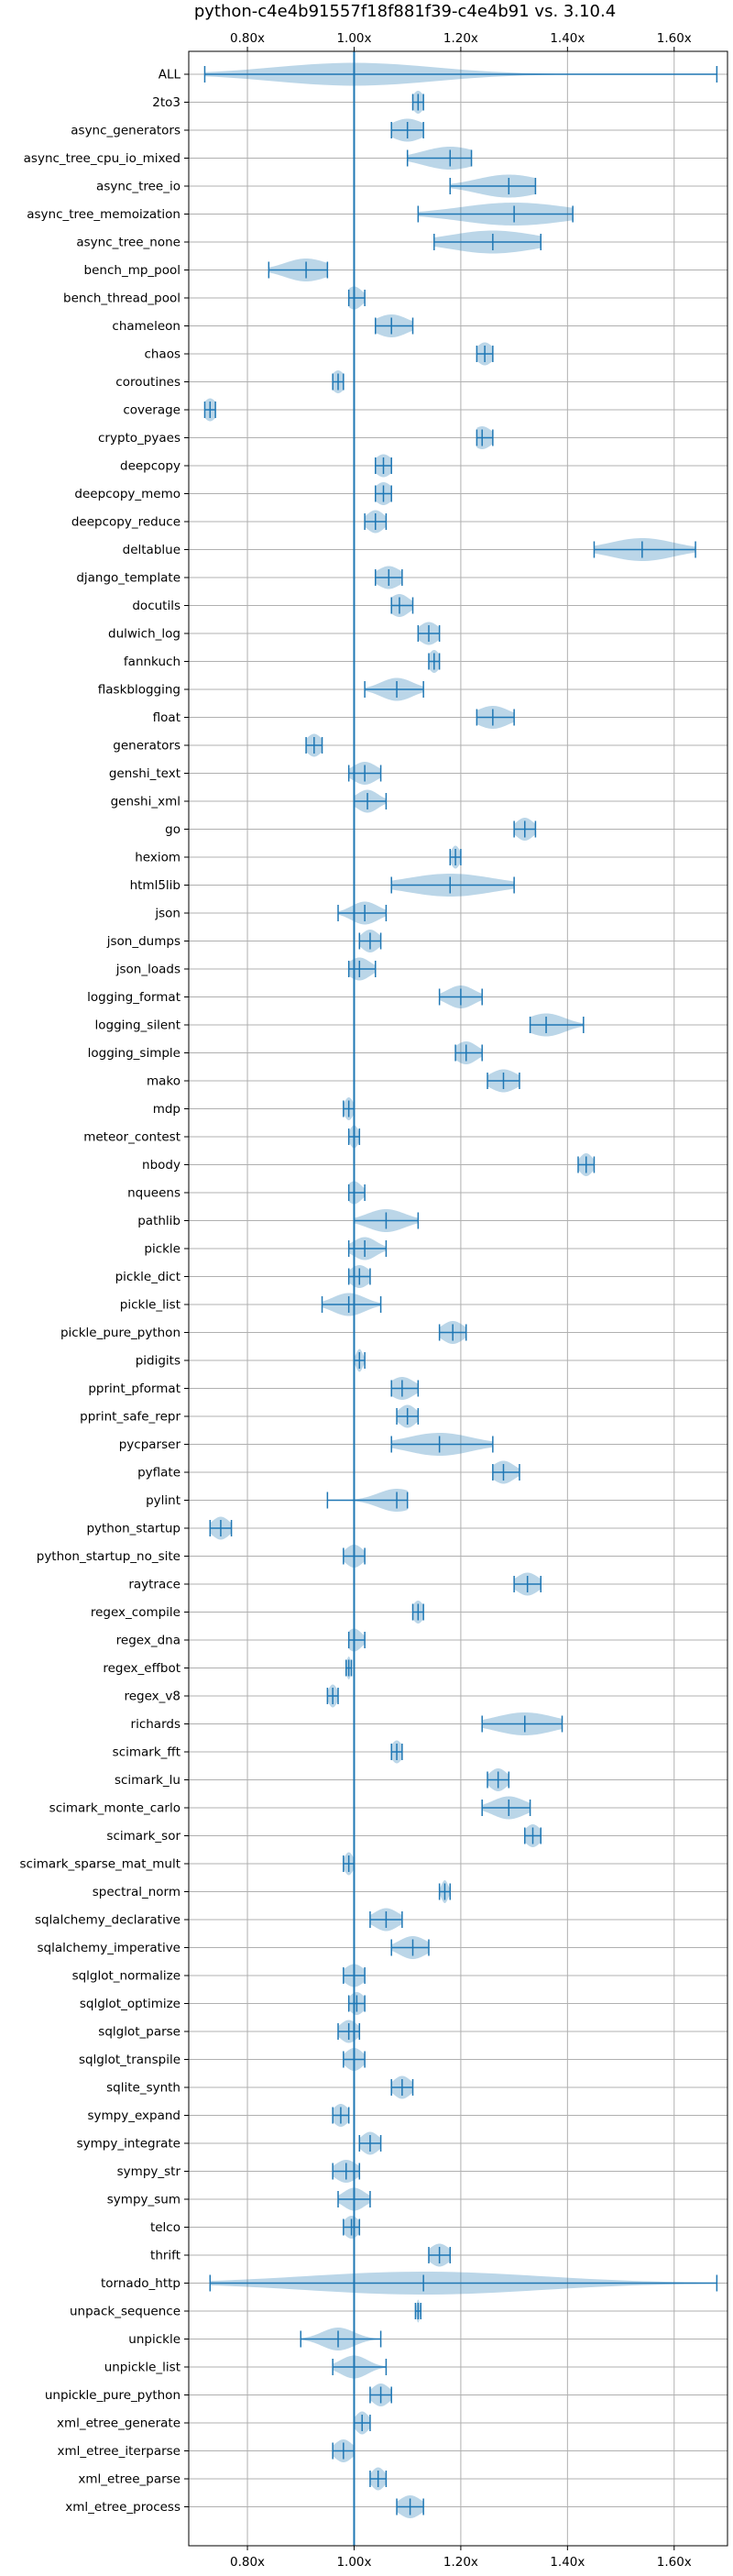 The image size is (733, 2576). Describe the element at coordinates (125, 2312) in the screenshot. I see `benchmark-label: unpack_sequence` at that location.